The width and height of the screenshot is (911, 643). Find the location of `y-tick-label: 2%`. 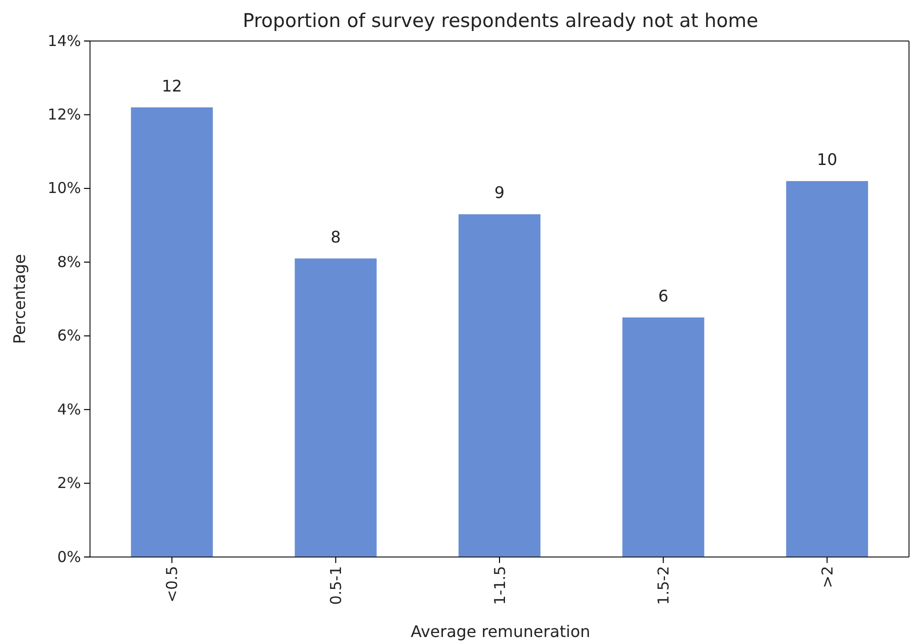

y-tick-label: 2% is located at coordinates (69, 483).